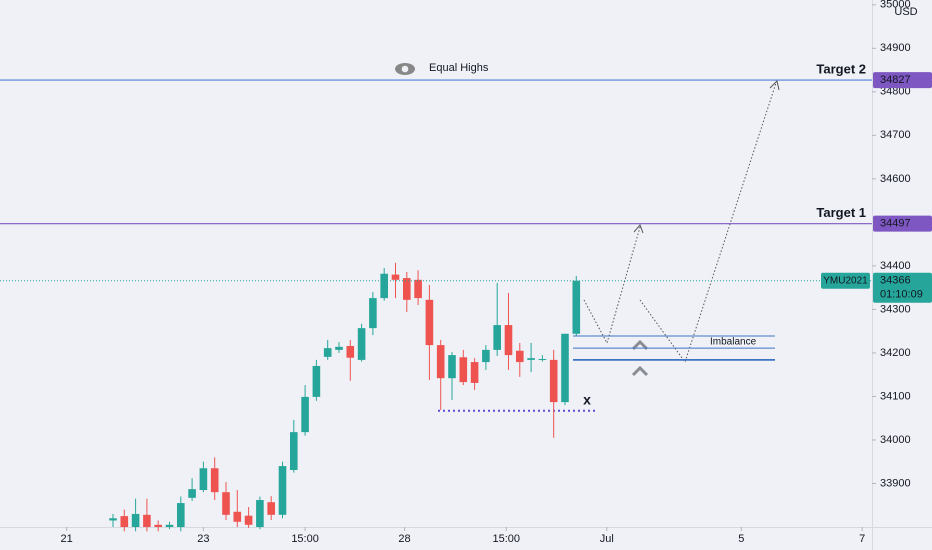 The height and width of the screenshot is (550, 932). What do you see at coordinates (459, 68) in the screenshot?
I see `equal-highs-label: Equal Highs` at bounding box center [459, 68].